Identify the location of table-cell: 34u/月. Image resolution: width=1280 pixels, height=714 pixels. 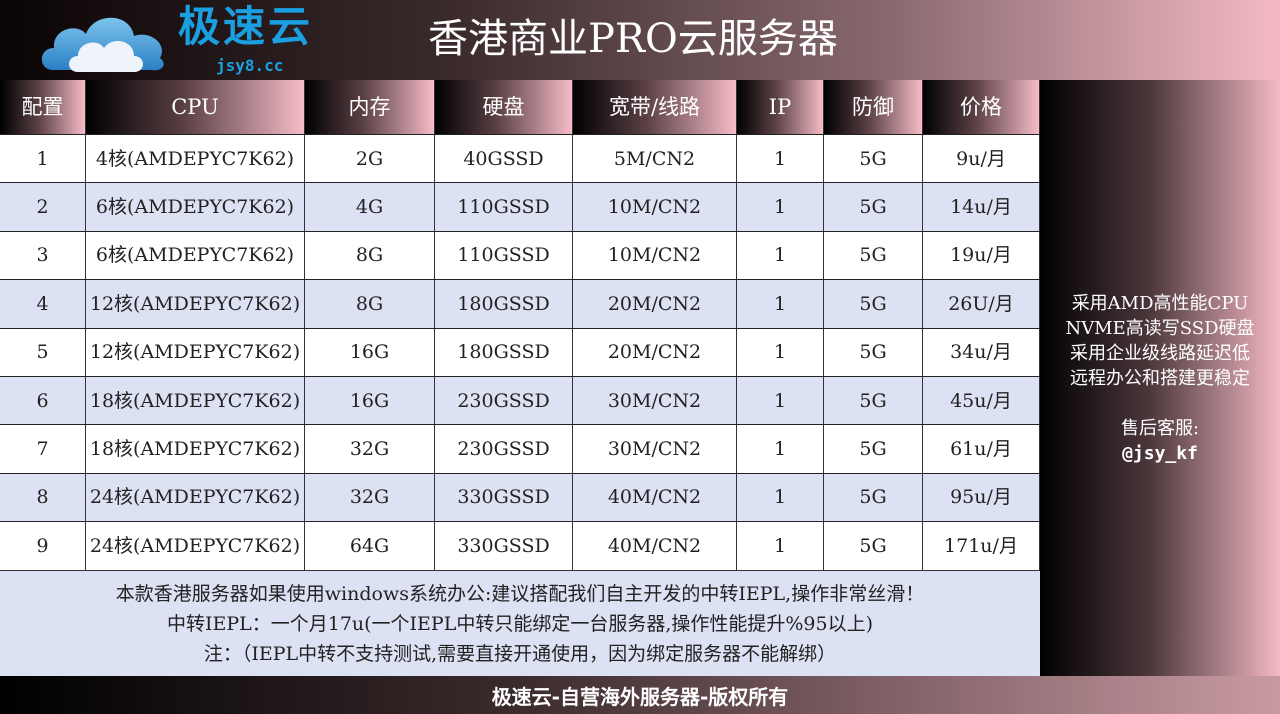
(981, 352).